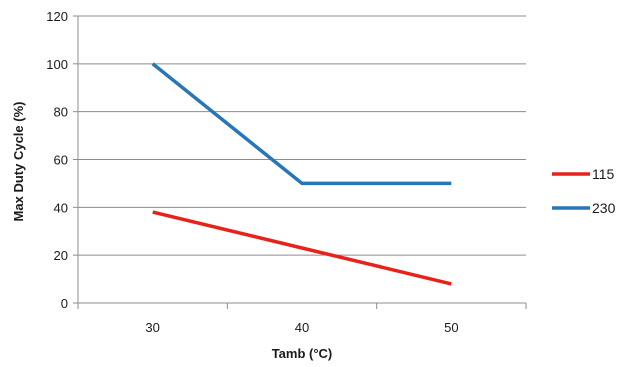  I want to click on legend-label-230: 230, so click(604, 208).